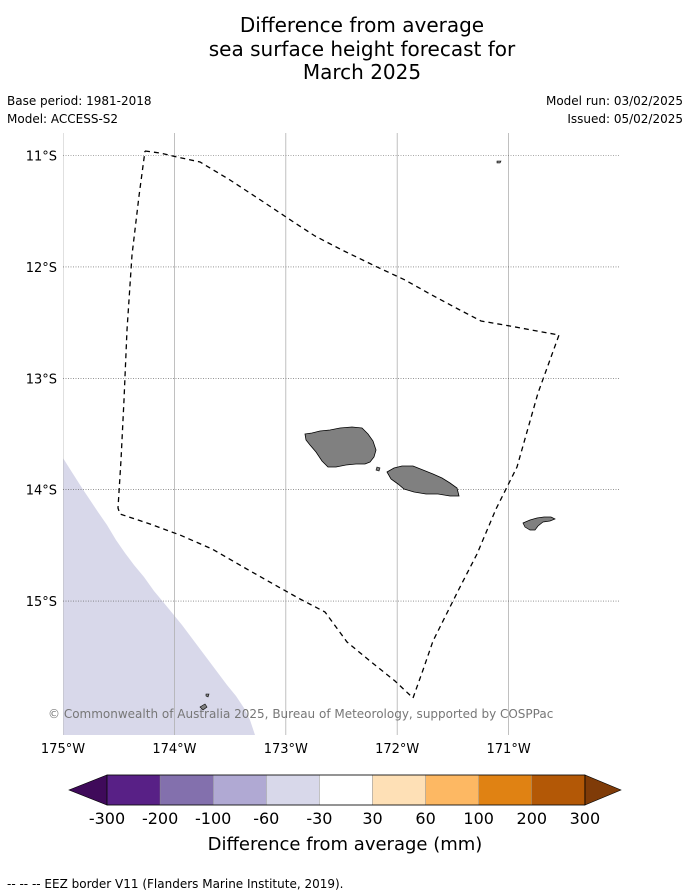 This screenshot has width=690, height=896. I want to click on model-name: Model: ACCESS-S2, so click(63, 119).